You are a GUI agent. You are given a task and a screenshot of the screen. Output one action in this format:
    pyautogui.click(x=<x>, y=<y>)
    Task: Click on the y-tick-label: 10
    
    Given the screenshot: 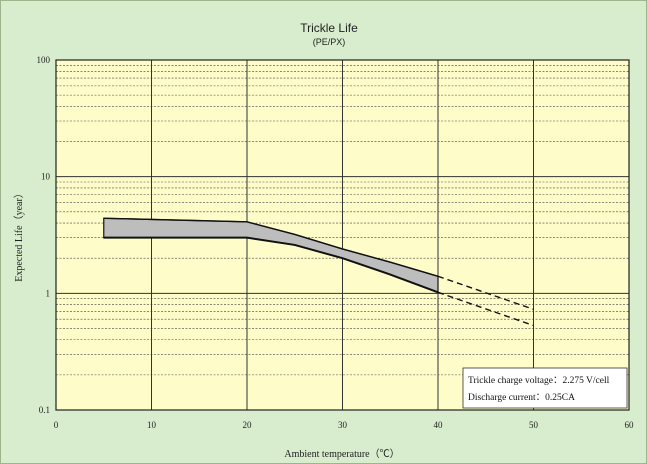 What is the action you would take?
    pyautogui.click(x=46, y=177)
    